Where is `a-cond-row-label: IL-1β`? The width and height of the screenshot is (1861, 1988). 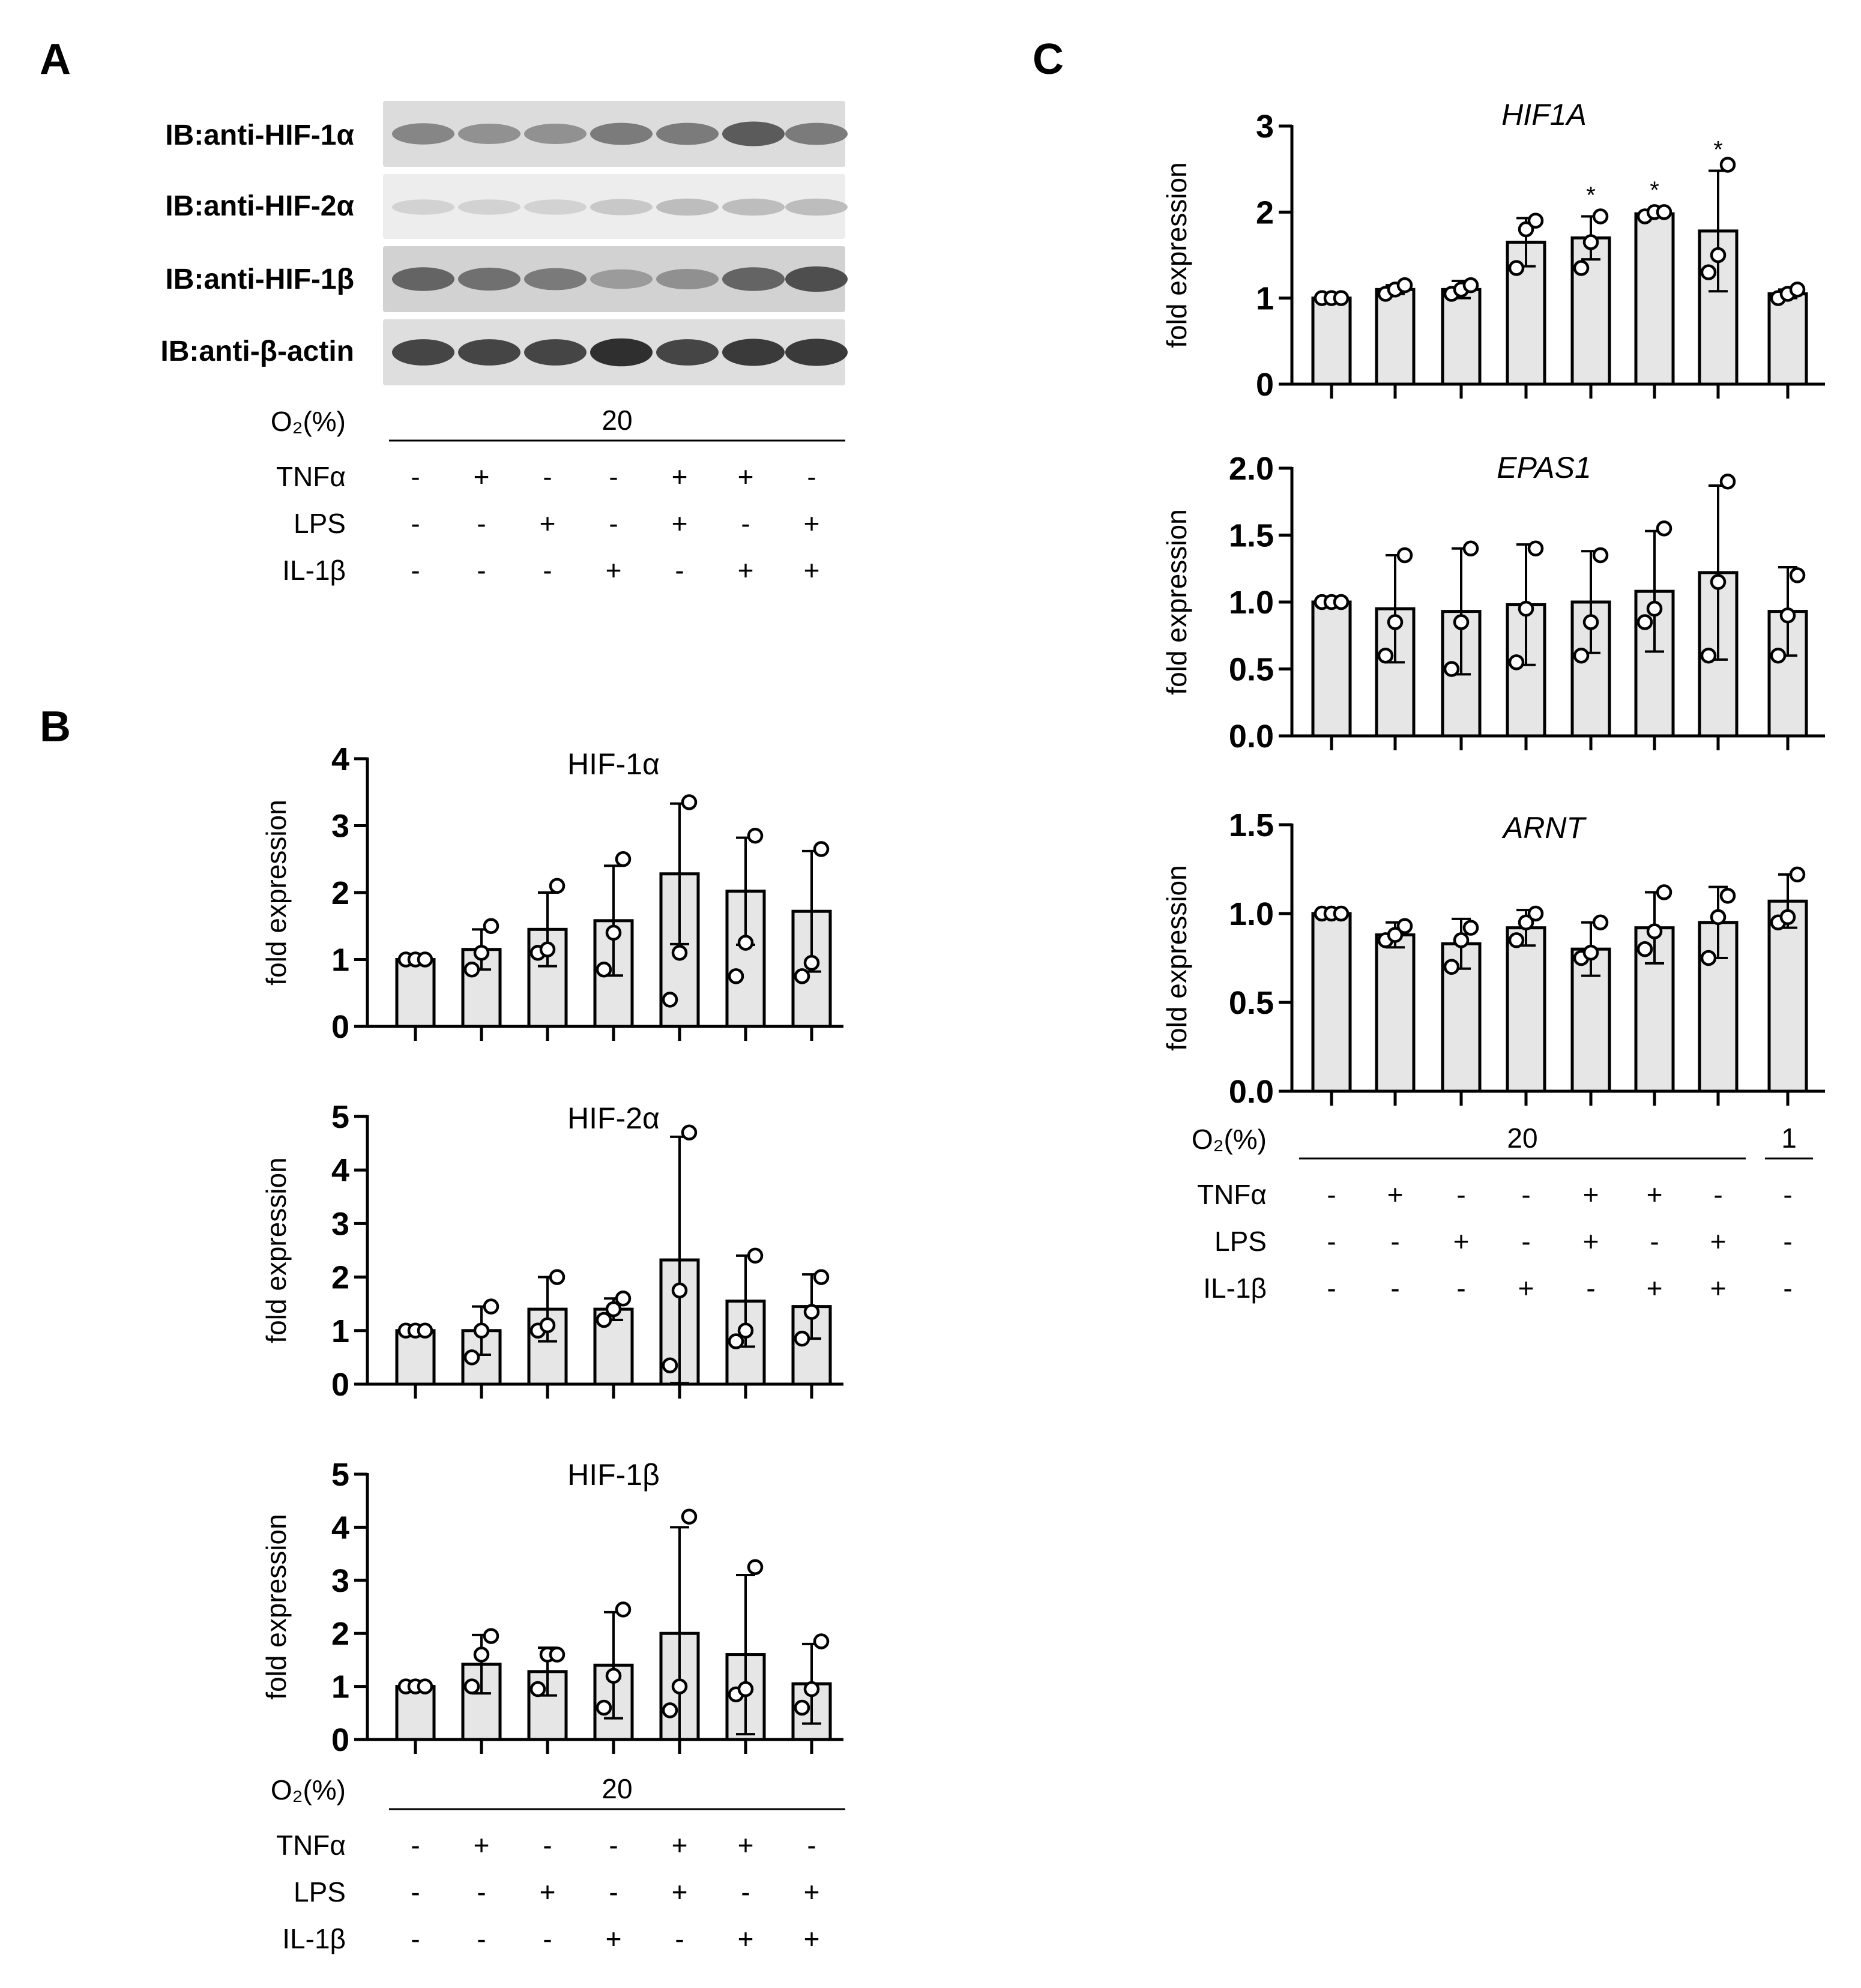 a-cond-row-label: IL-1β is located at coordinates (314, 570).